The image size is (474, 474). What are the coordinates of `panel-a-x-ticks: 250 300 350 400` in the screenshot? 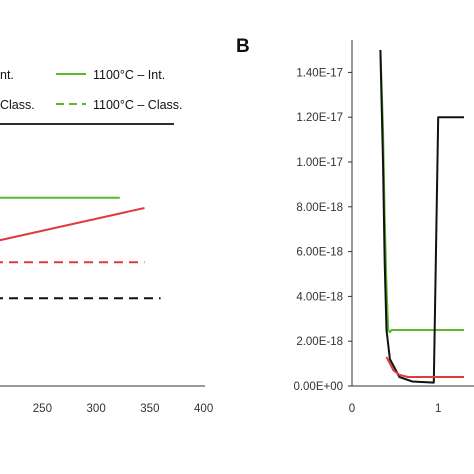 It's located at (123, 409).